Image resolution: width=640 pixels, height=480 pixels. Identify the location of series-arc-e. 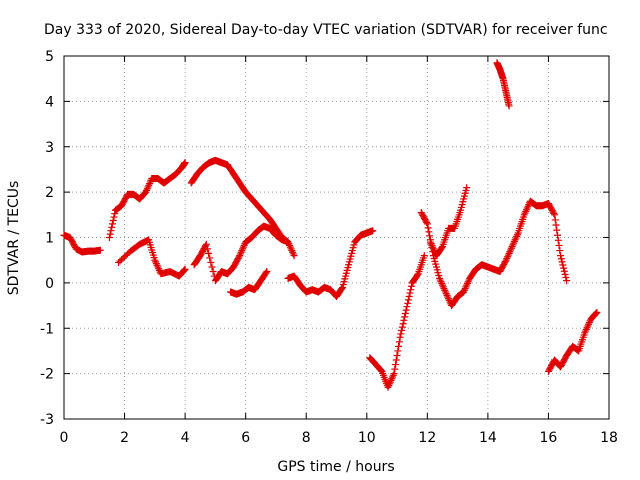
(241, 253).